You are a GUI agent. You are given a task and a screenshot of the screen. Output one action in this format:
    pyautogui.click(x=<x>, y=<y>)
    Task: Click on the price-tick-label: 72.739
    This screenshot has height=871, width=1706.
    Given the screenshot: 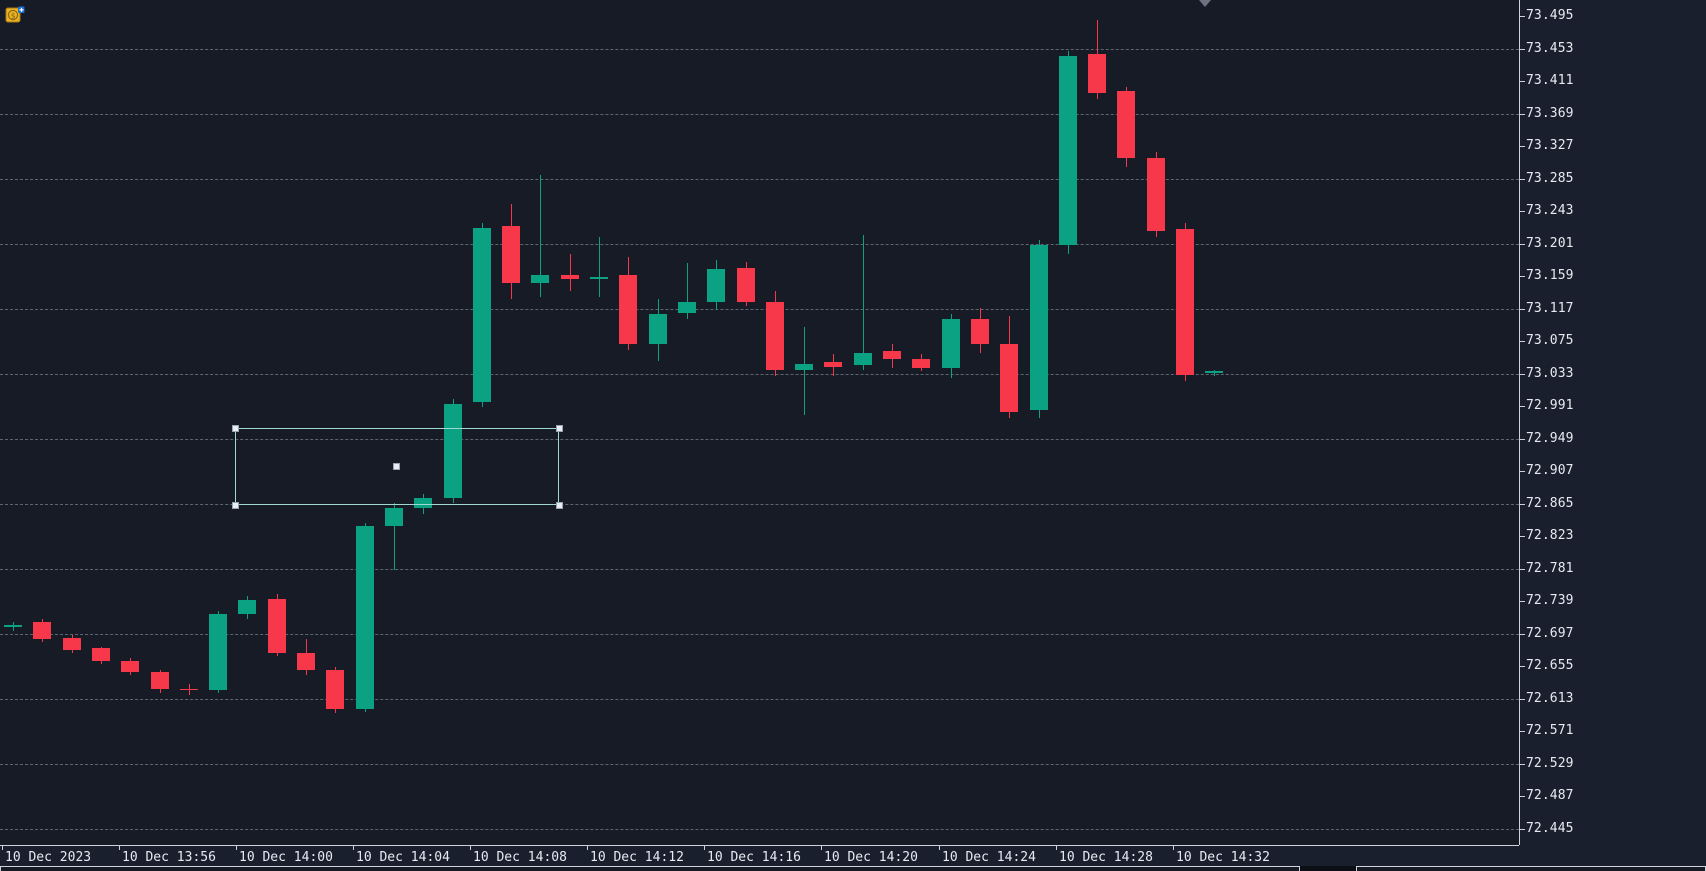 What is the action you would take?
    pyautogui.click(x=1550, y=601)
    